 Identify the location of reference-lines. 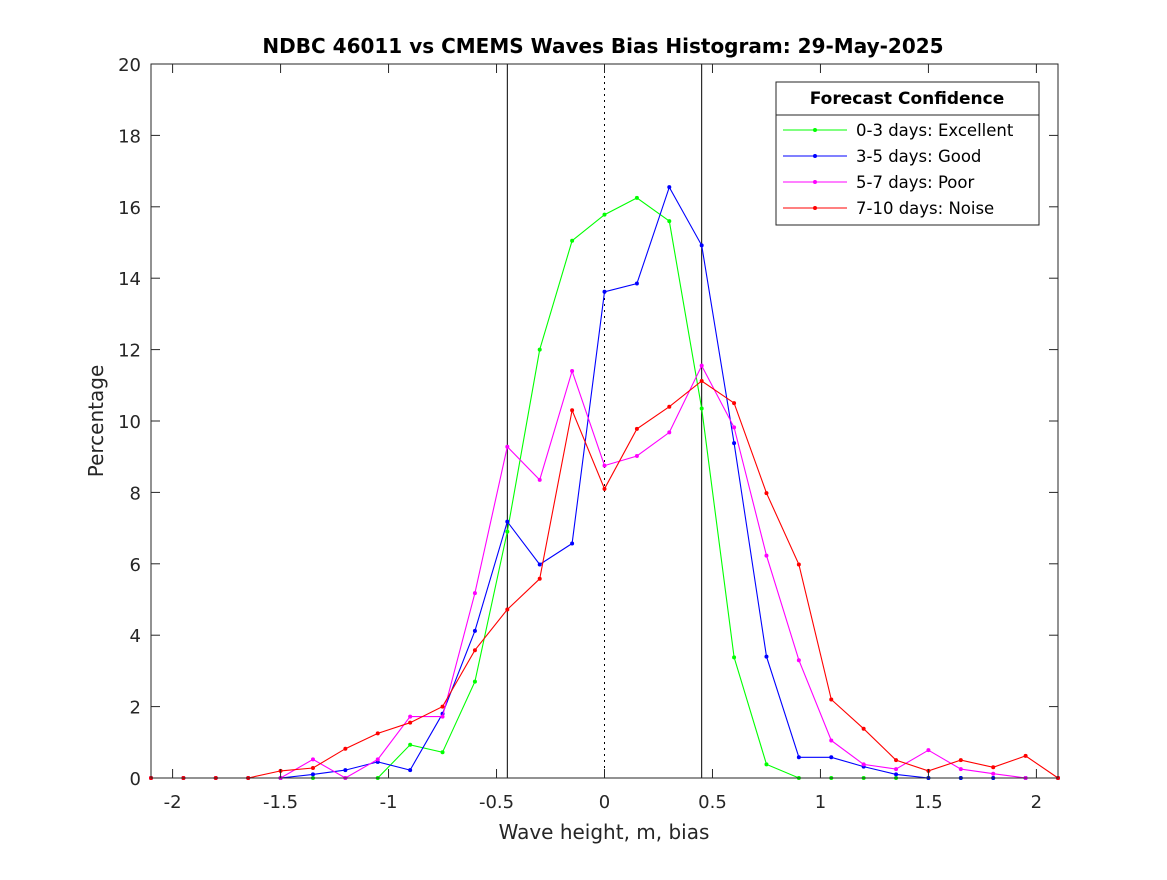
(604, 421).